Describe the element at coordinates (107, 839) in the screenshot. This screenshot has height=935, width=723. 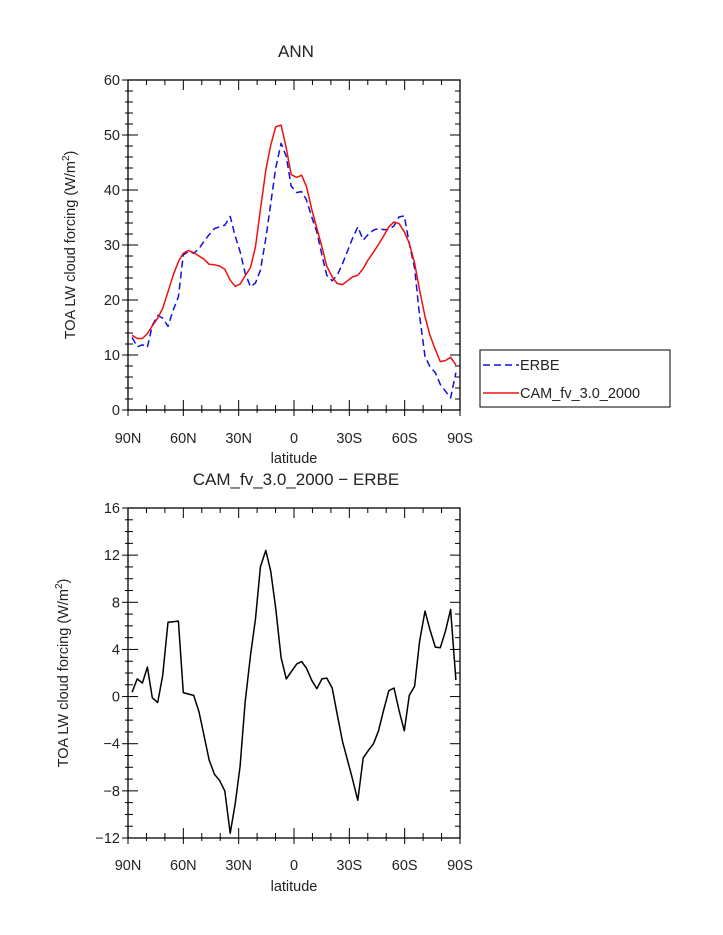
I see `y-tick-label: −12` at that location.